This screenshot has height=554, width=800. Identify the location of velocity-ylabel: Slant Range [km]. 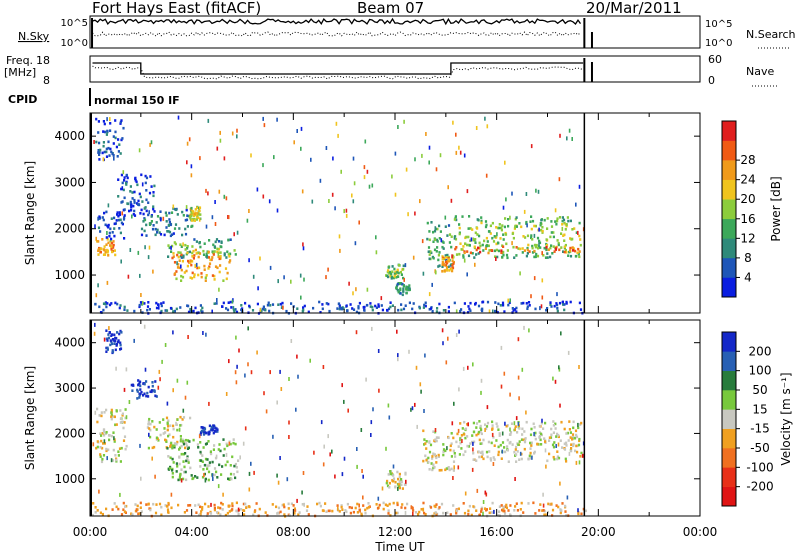
(30, 418).